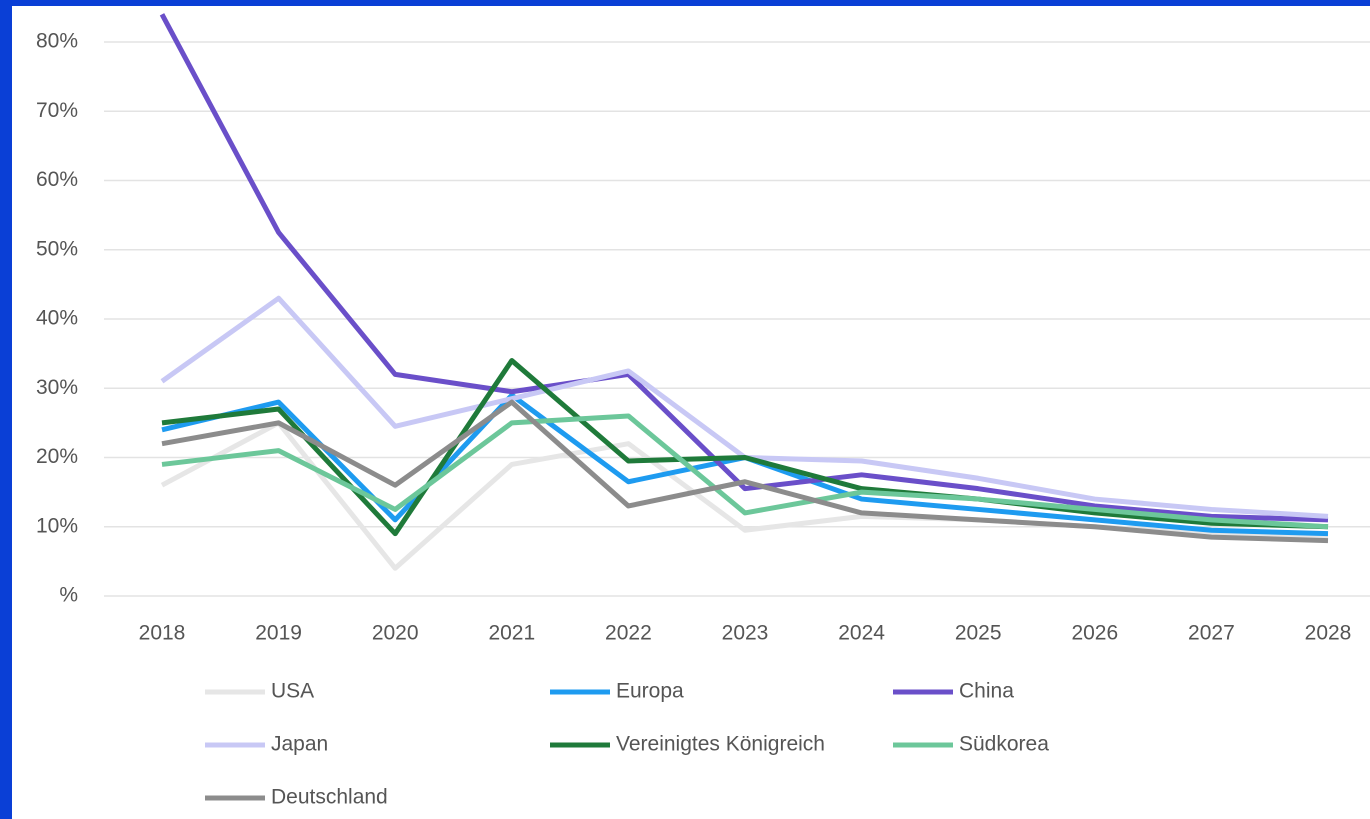 The height and width of the screenshot is (819, 1370). What do you see at coordinates (745, 633) in the screenshot?
I see `x-tick-label: 2023` at bounding box center [745, 633].